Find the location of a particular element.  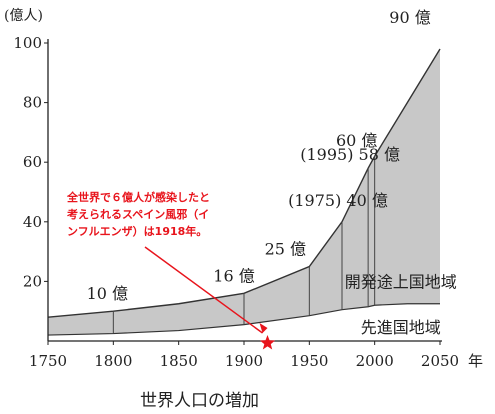

developed-population-line is located at coordinates (243, 319).